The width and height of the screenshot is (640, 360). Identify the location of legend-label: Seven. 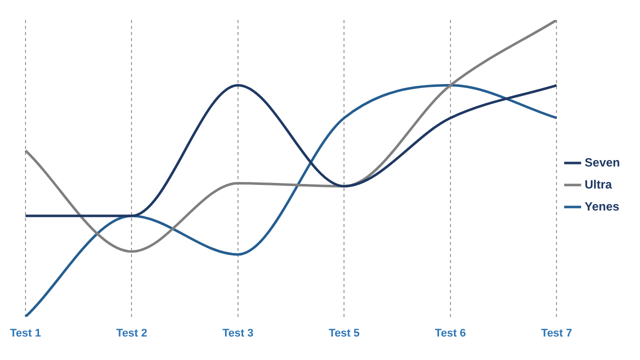
(602, 162).